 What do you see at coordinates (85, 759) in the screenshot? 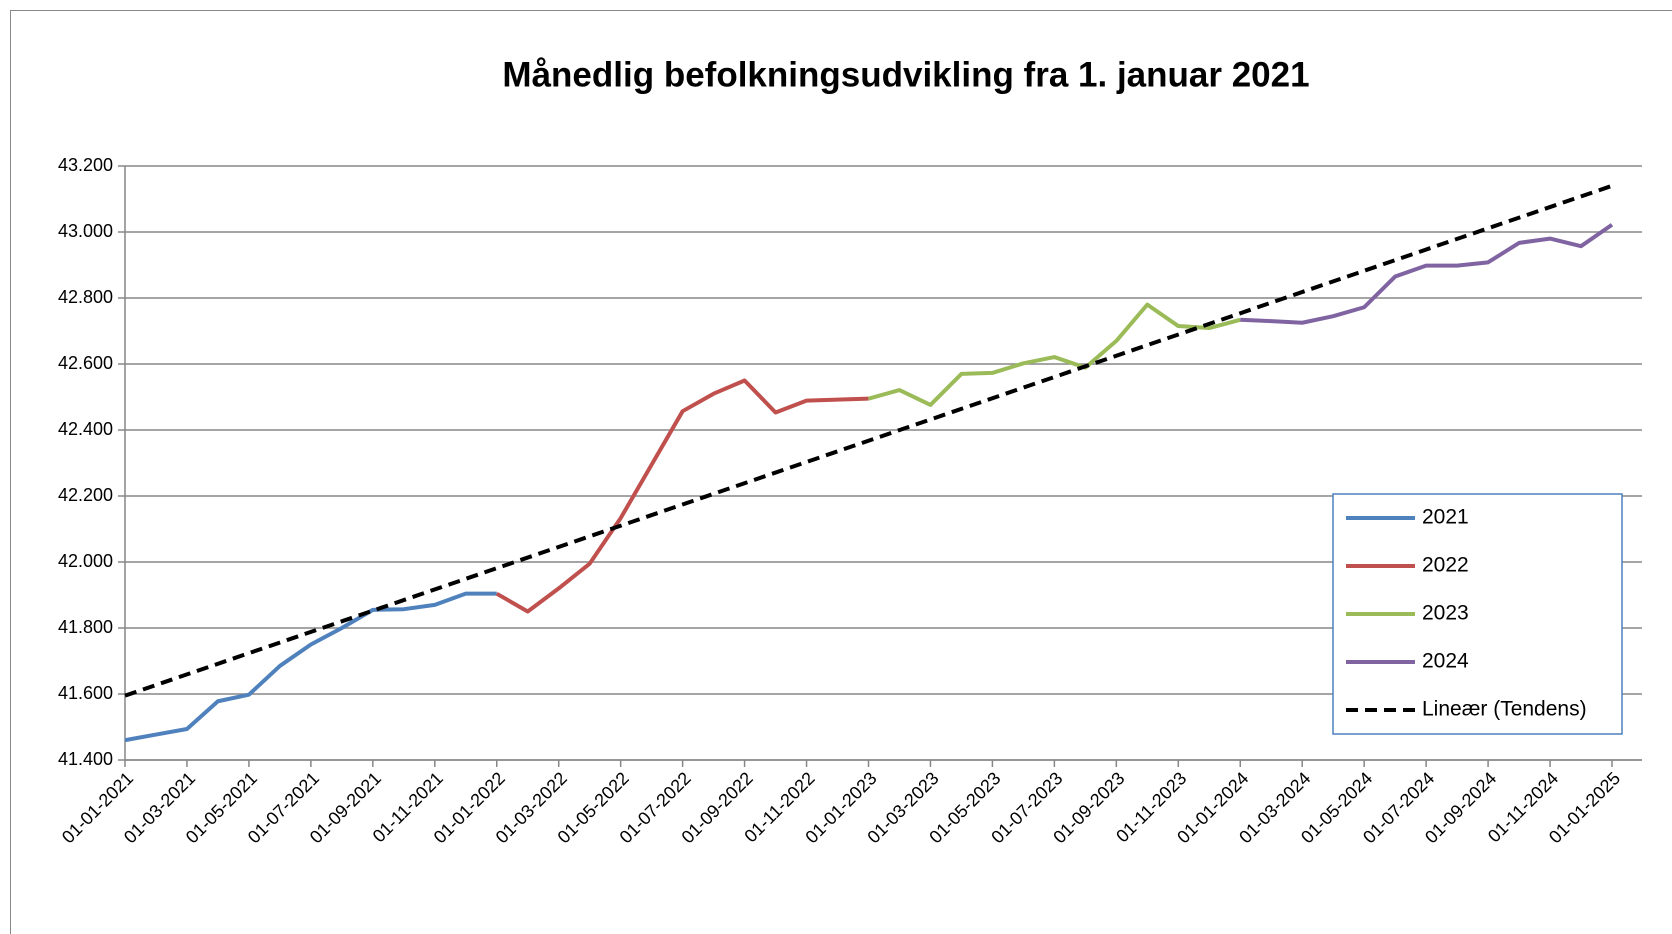
I see `y-tick-label: 41.400` at bounding box center [85, 759].